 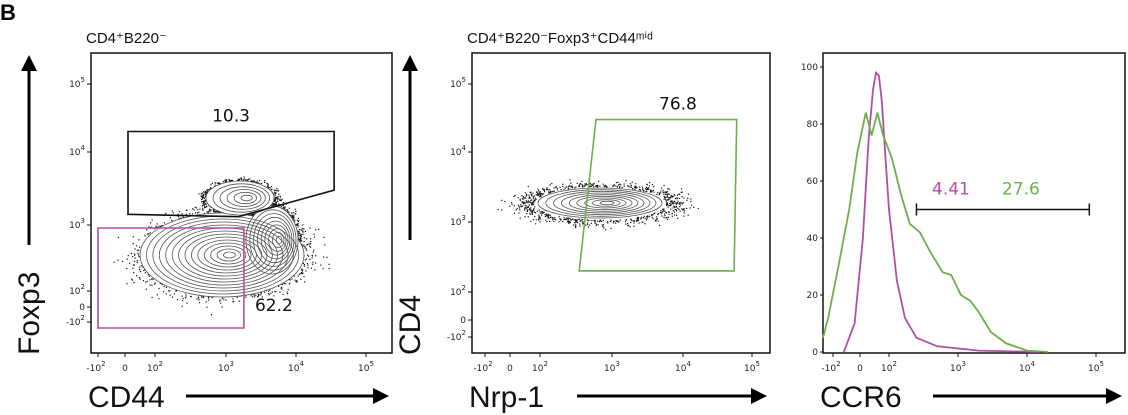 I want to click on x-axis-arrow-head, so click(x=759, y=396).